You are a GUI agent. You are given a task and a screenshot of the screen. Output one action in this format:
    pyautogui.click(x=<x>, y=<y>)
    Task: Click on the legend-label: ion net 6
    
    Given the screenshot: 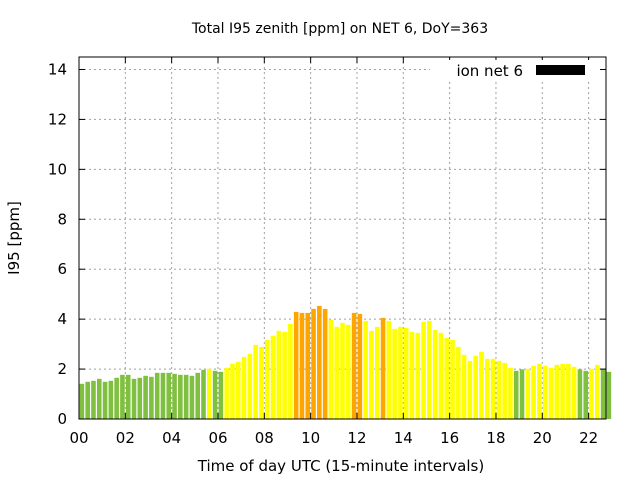 What is the action you would take?
    pyautogui.click(x=489, y=71)
    